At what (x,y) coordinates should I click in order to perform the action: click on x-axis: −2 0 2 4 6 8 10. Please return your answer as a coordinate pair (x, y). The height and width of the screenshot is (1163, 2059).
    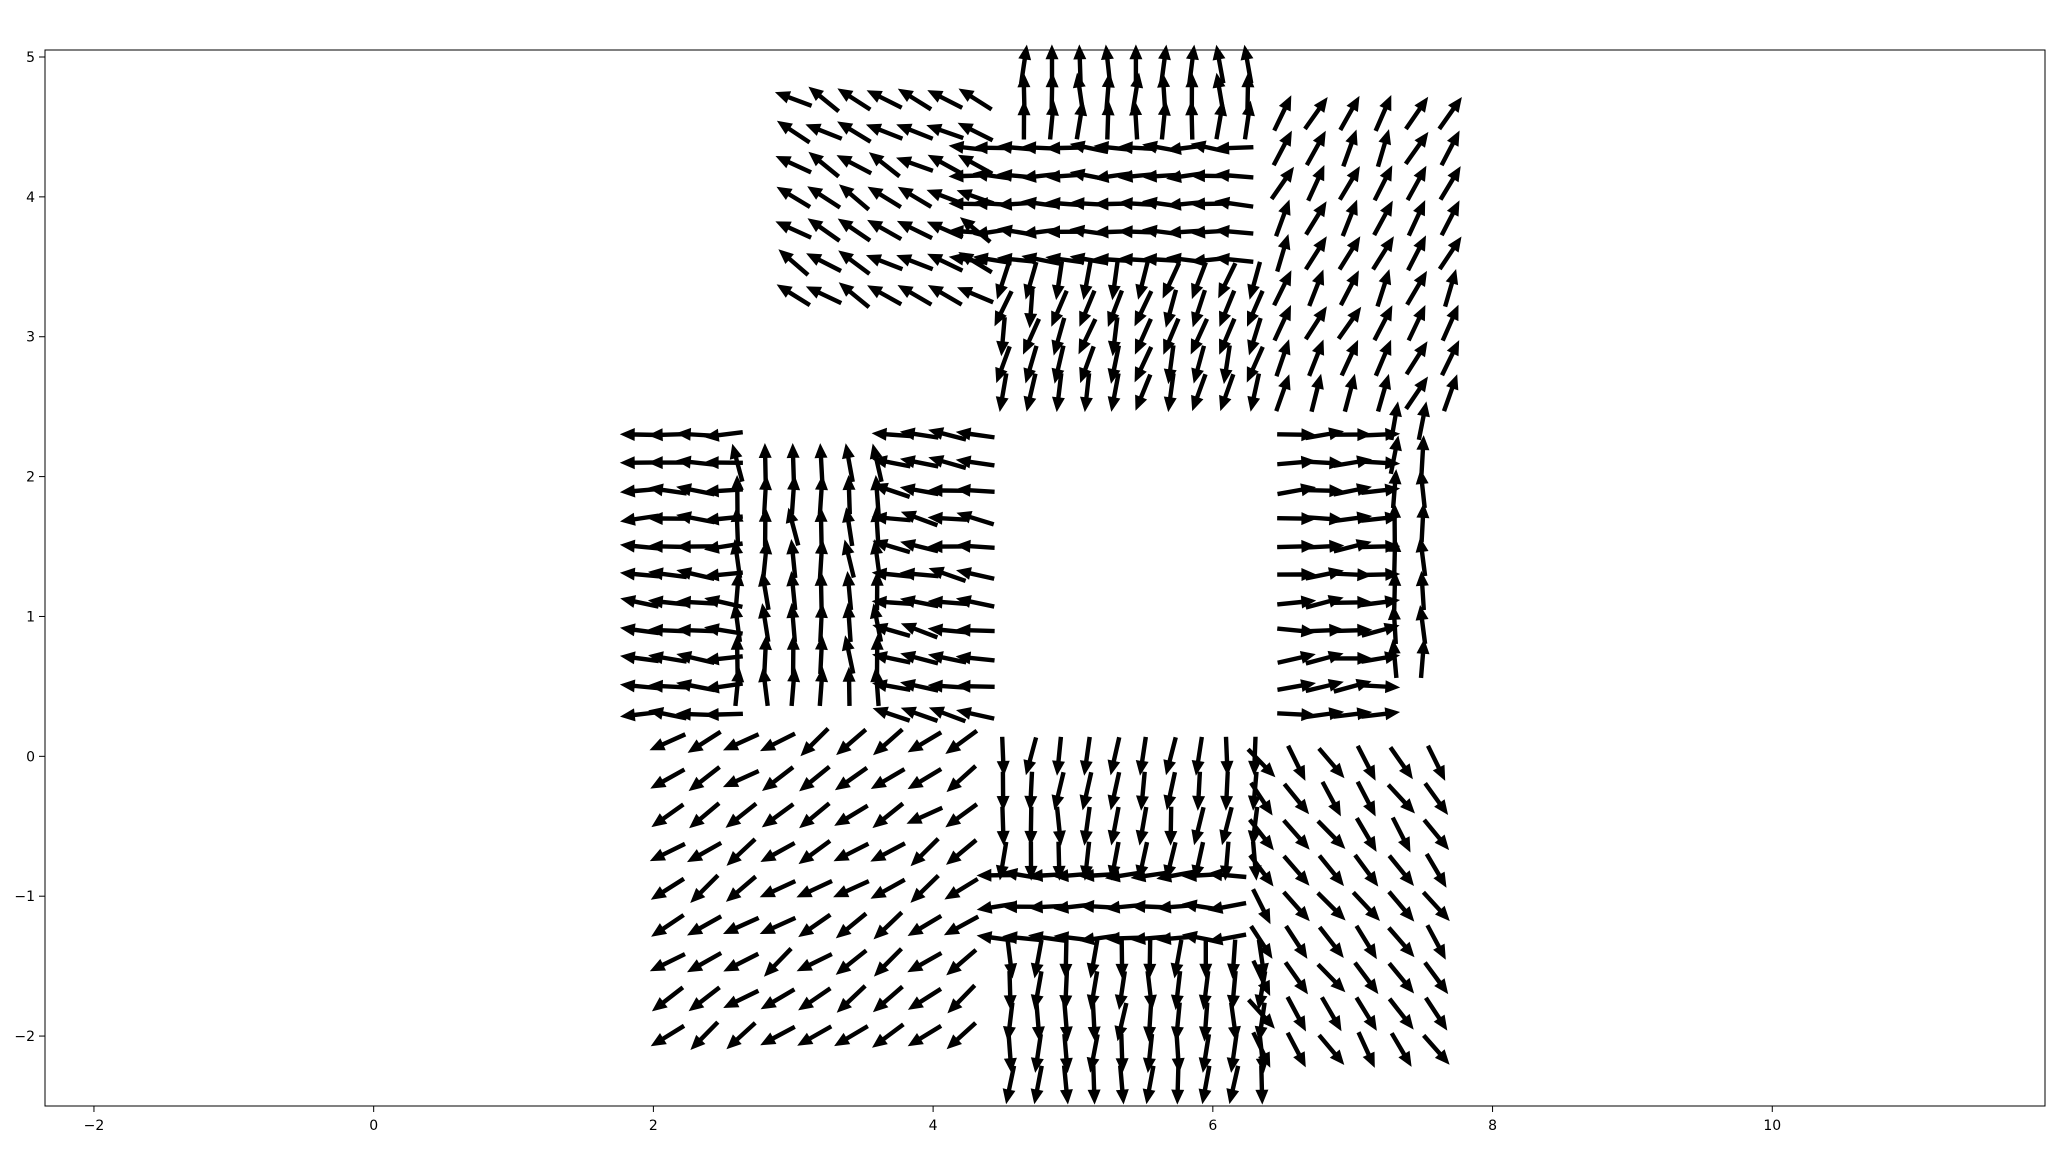
    Looking at the image, I should click on (932, 1120).